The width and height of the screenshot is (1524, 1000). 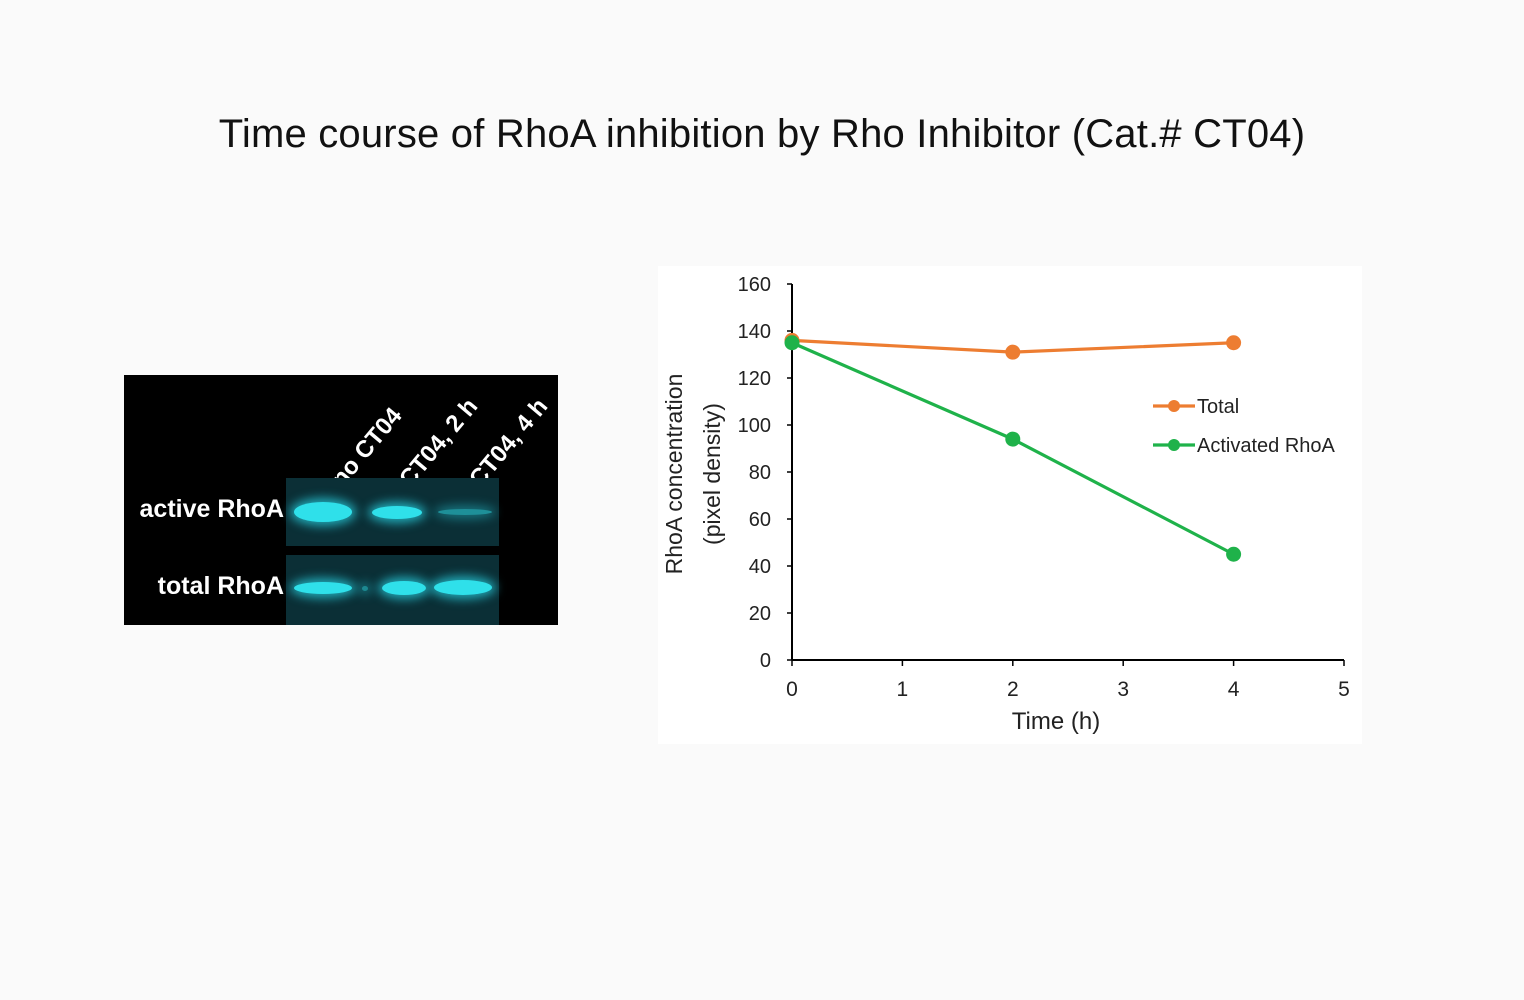 I want to click on gel-strip-active, so click(x=392, y=512).